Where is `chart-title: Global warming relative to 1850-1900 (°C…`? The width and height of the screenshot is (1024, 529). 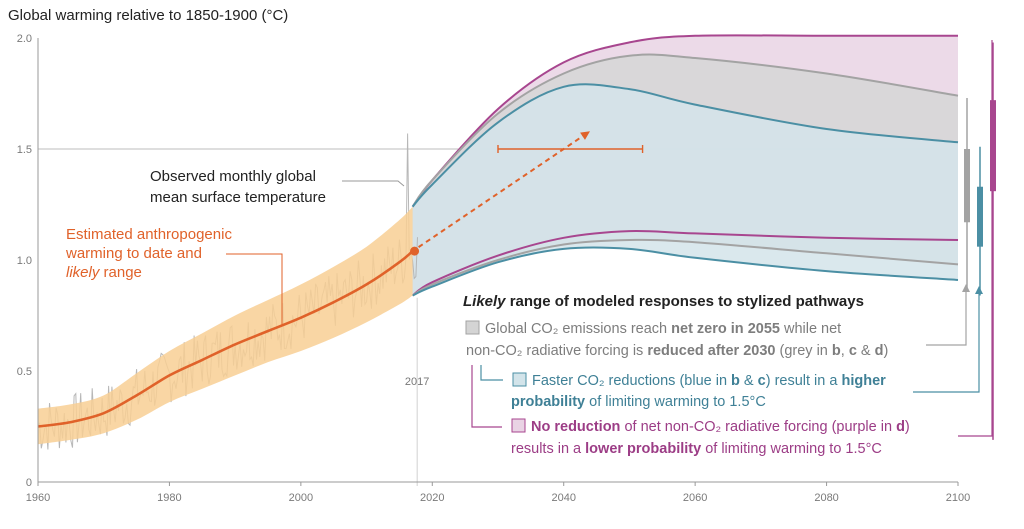 chart-title: Global warming relative to 1850-1900 (°C… is located at coordinates (148, 15).